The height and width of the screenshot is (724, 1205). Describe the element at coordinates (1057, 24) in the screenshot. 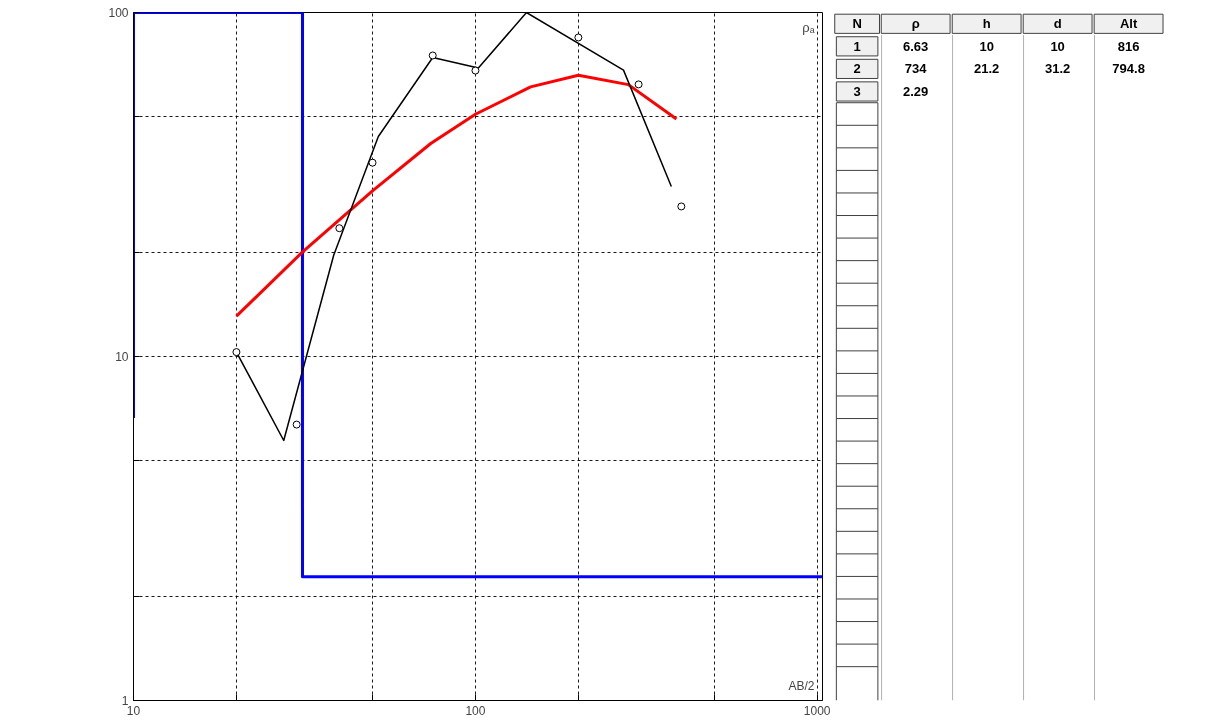

I see `category-label: d` at that location.